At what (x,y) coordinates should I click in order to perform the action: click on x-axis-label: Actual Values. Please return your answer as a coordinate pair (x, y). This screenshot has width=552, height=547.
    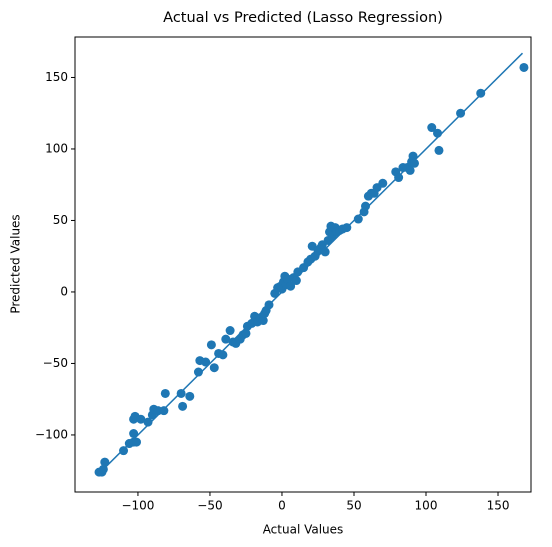
    Looking at the image, I should click on (303, 530).